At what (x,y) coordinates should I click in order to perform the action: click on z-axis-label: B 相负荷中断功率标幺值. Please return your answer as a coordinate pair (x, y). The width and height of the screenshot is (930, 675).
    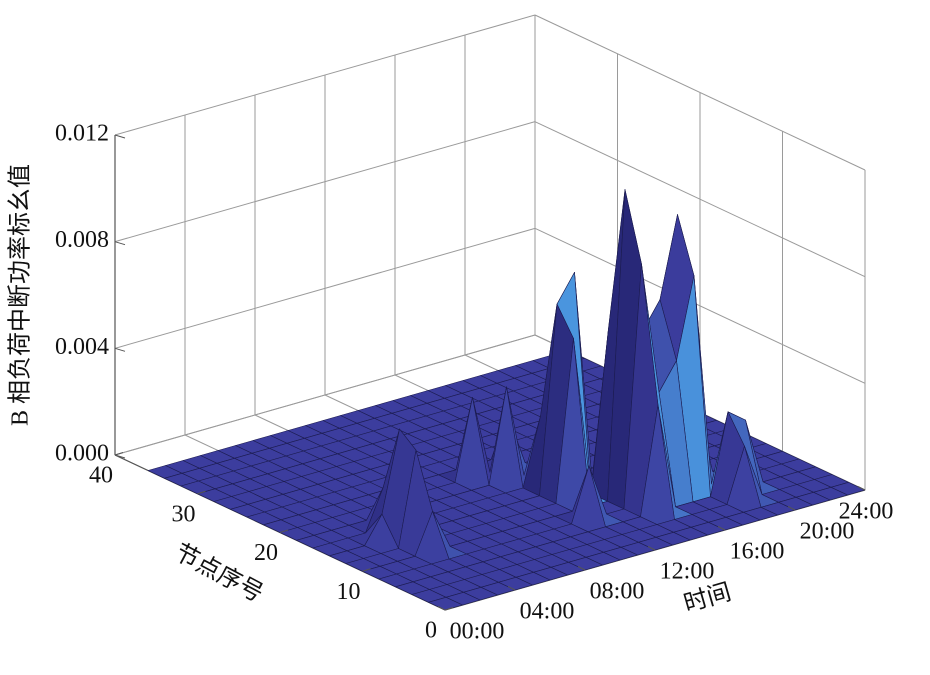
    Looking at the image, I should click on (20, 295).